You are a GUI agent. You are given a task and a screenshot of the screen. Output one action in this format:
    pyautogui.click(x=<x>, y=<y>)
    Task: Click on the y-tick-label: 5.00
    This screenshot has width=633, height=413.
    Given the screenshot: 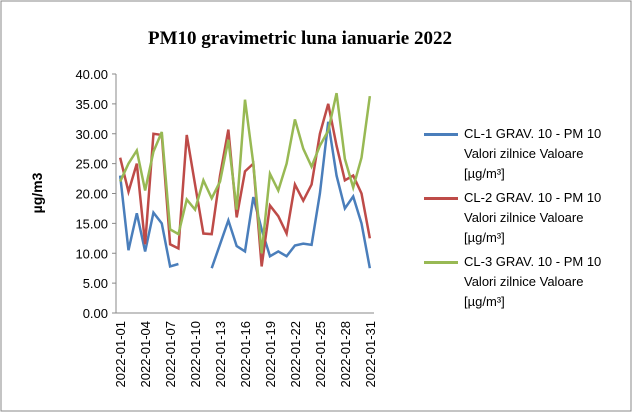 What is the action you would take?
    pyautogui.click(x=95, y=283)
    